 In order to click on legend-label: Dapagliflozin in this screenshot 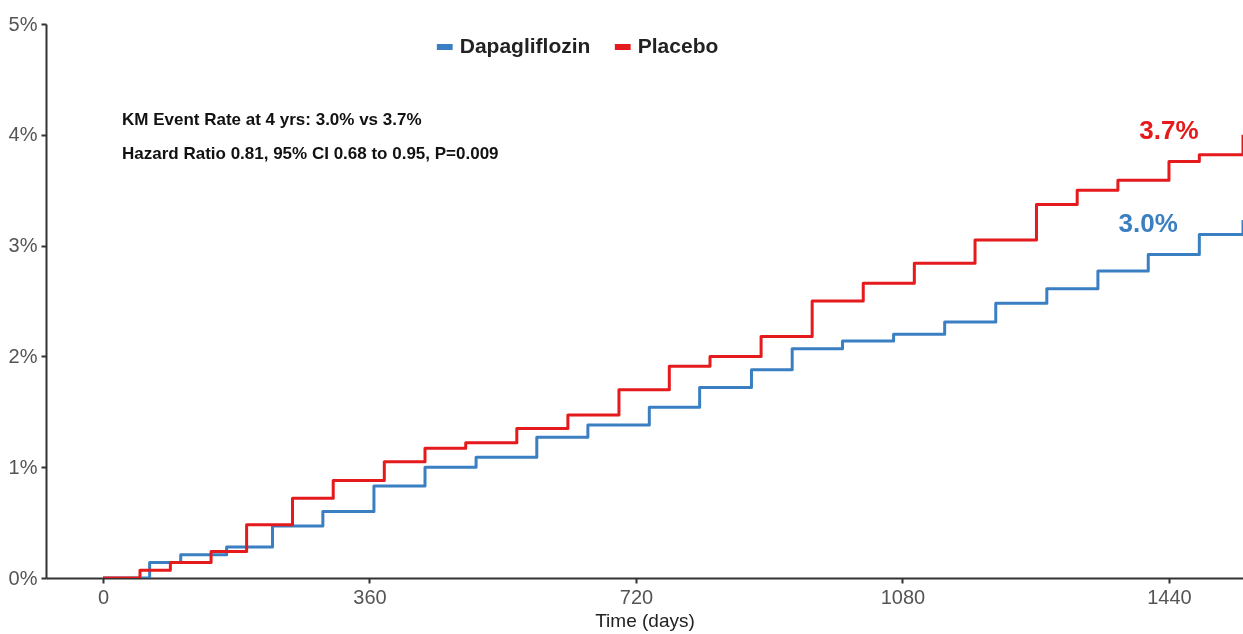, I will do `click(525, 45)`.